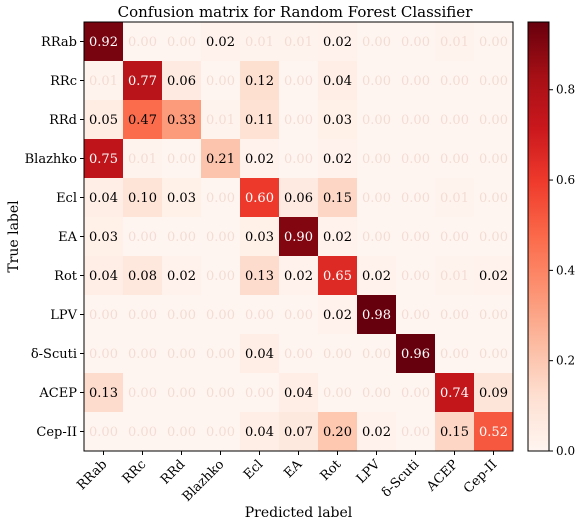 Image resolution: width=582 pixels, height=527 pixels. What do you see at coordinates (493, 393) in the screenshot?
I see `cell-value-label: 0.09` at bounding box center [493, 393].